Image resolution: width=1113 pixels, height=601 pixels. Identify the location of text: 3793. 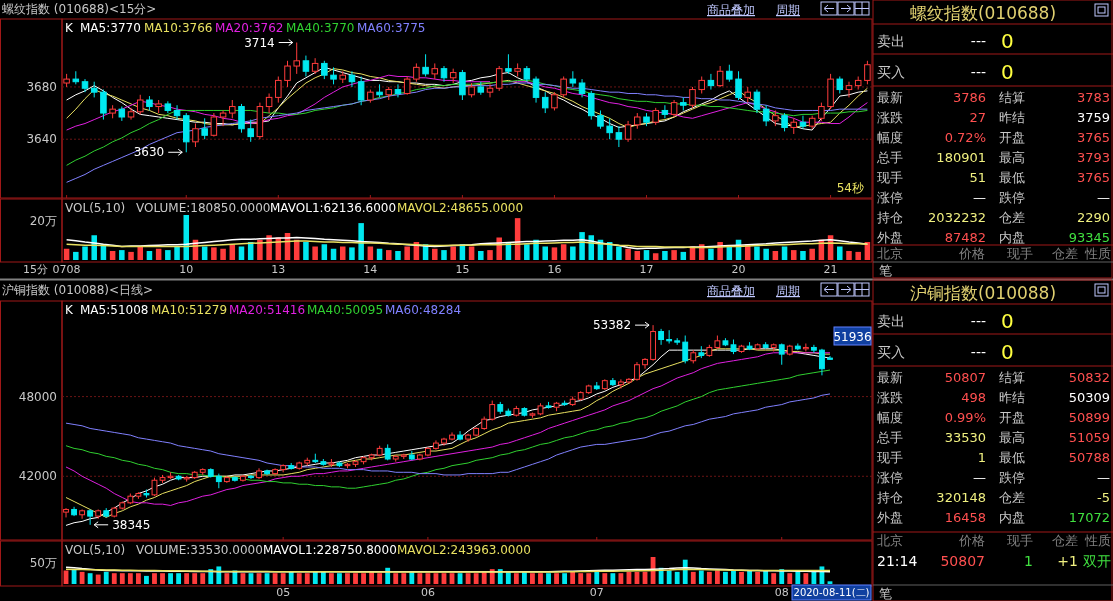
(1093, 157).